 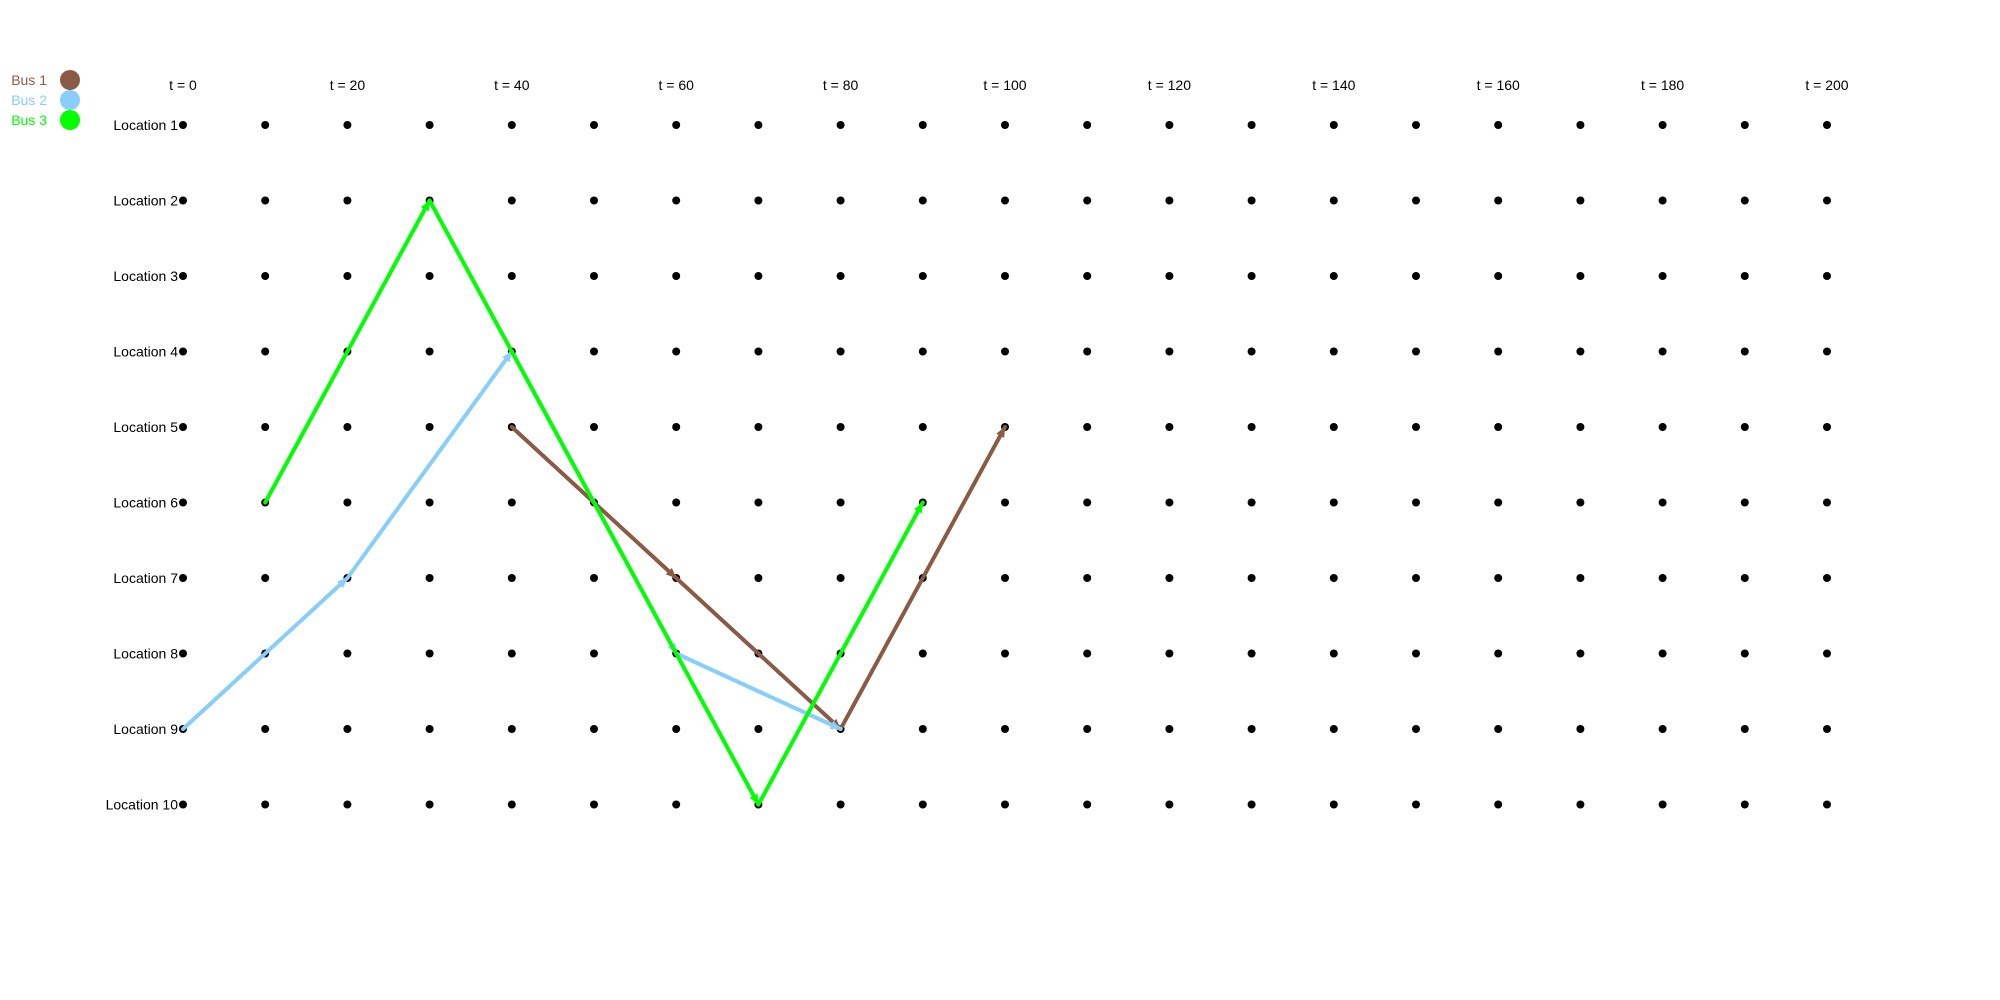 I want to click on time-label: t = 20, so click(x=348, y=85).